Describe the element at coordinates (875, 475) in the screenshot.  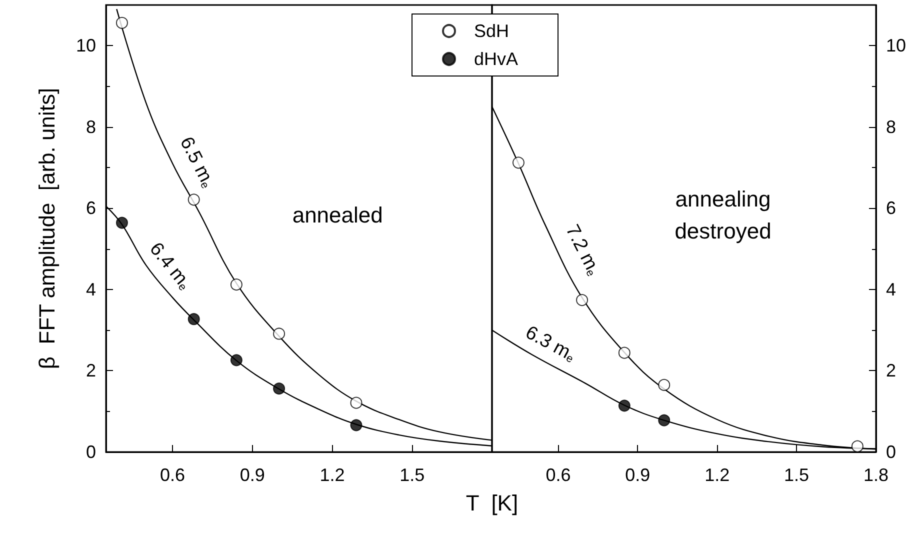
I see `x-tick-label: 1.8` at that location.